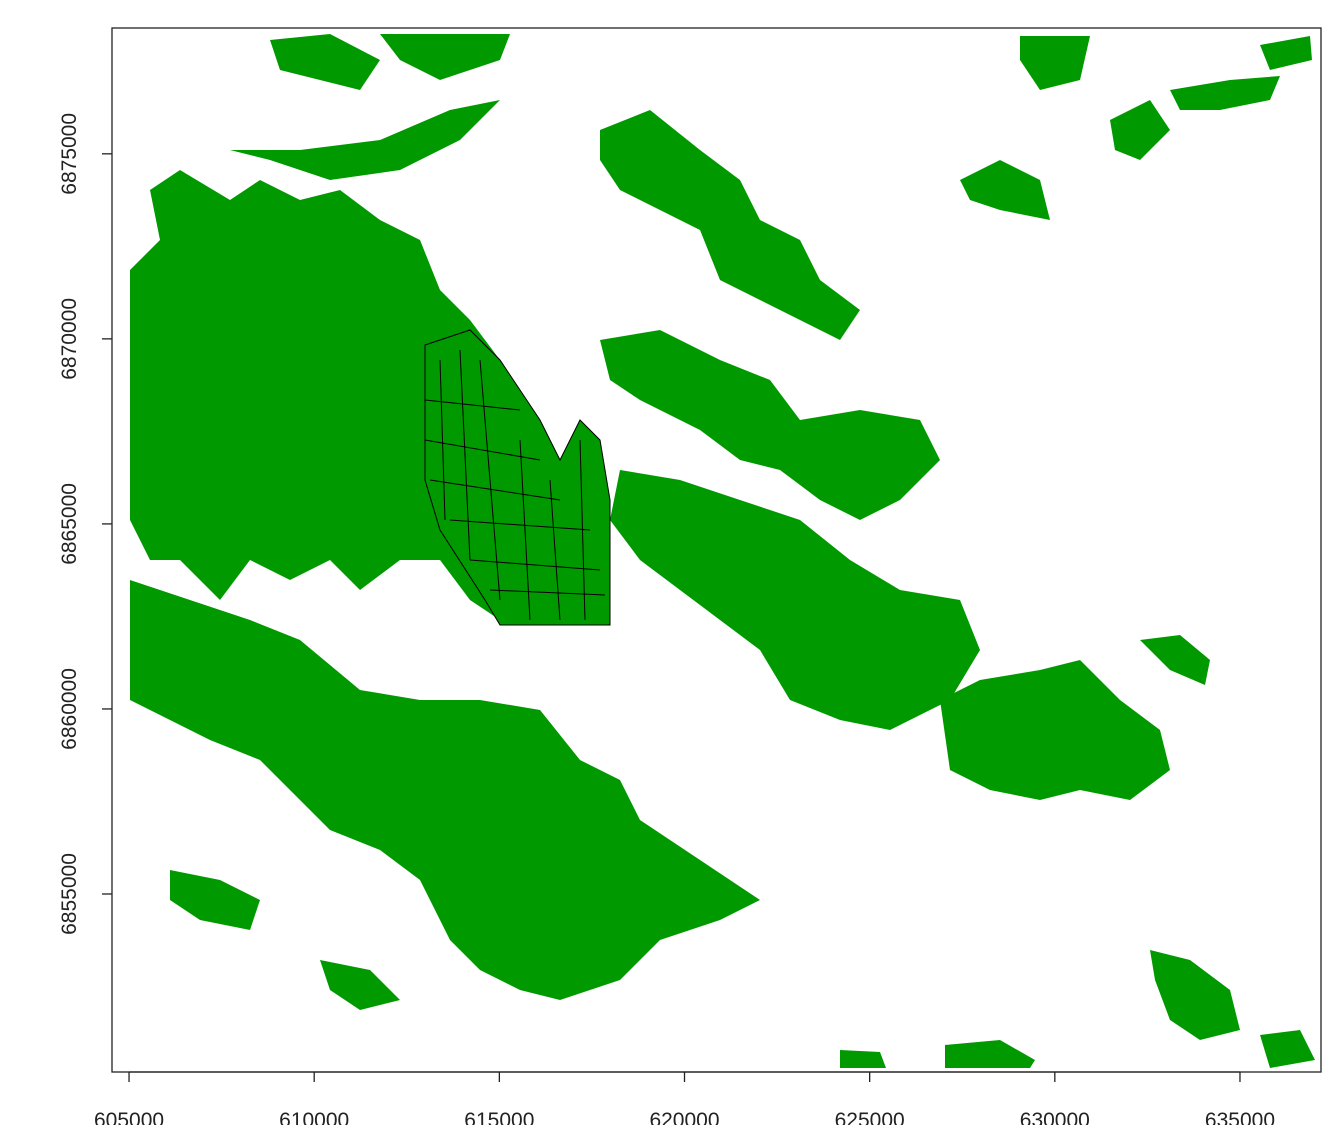 This screenshot has width=1322, height=1125. What do you see at coordinates (69, 524) in the screenshot?
I see `y-tick-label: 6865000` at bounding box center [69, 524].